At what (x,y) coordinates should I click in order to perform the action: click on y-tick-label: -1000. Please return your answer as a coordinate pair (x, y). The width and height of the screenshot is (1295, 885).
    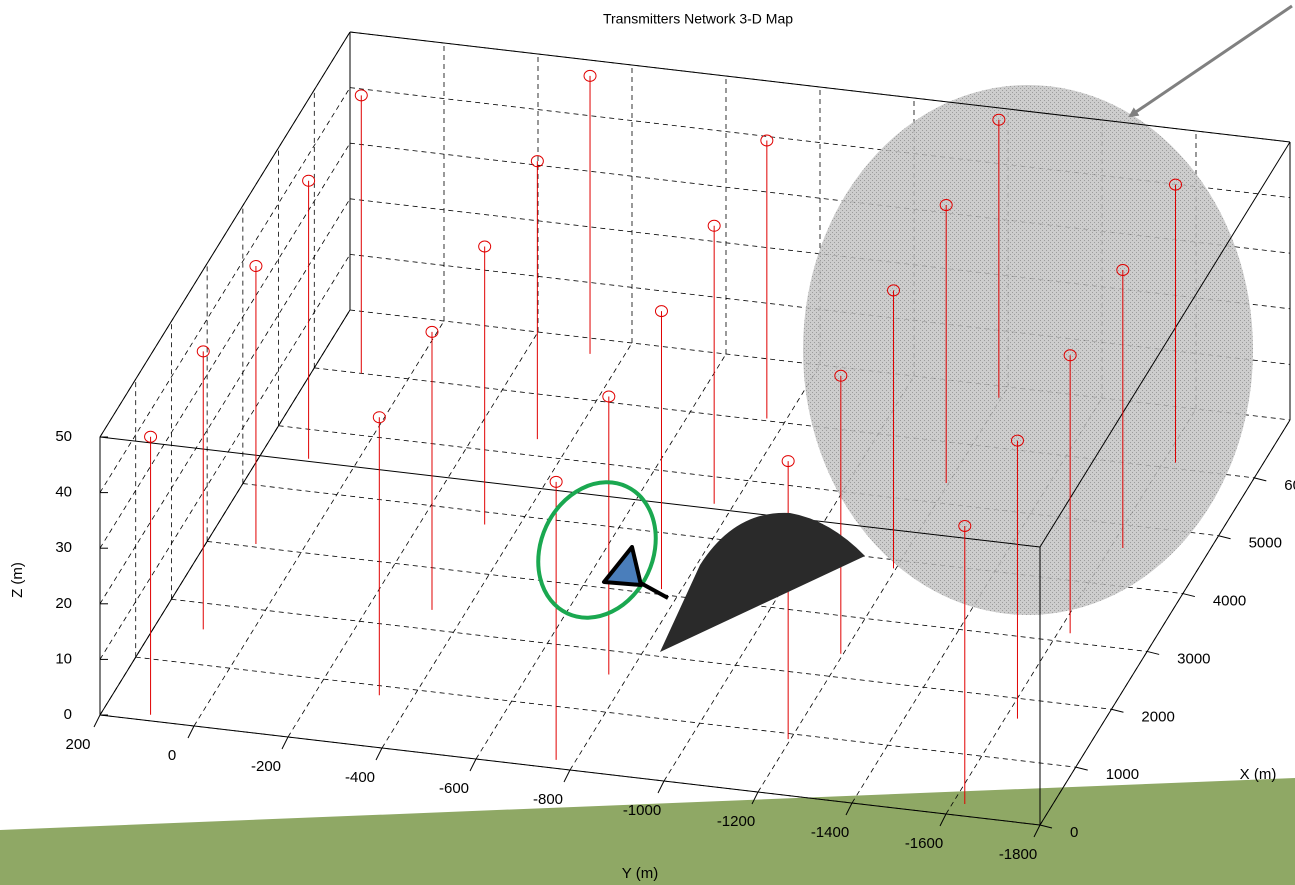
    Looking at the image, I should click on (642, 810).